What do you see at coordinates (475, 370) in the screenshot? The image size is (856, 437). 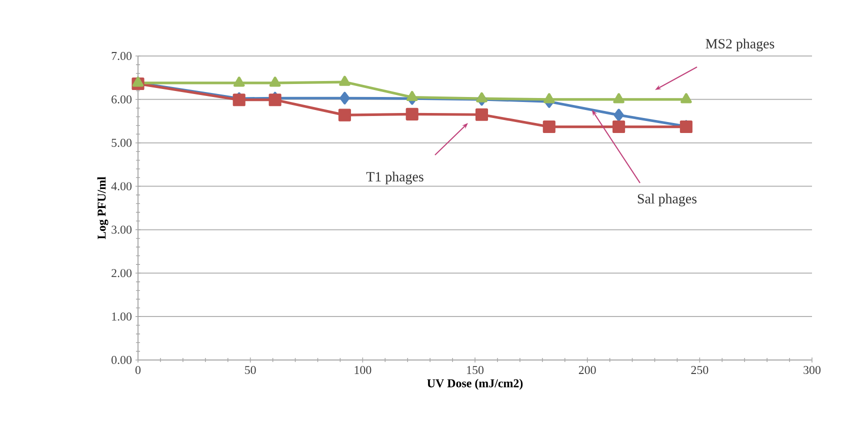 I see `x-tick-label: 150` at bounding box center [475, 370].